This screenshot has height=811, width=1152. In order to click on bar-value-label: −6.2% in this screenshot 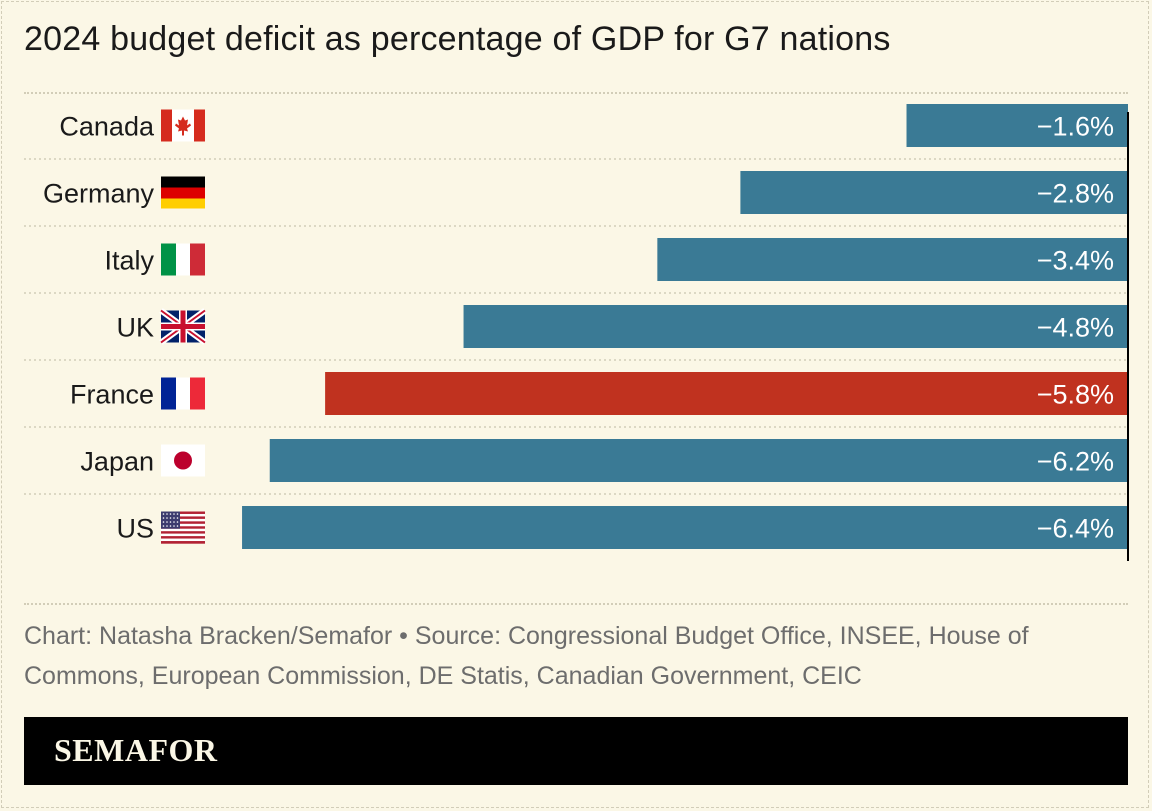, I will do `click(1075, 462)`.